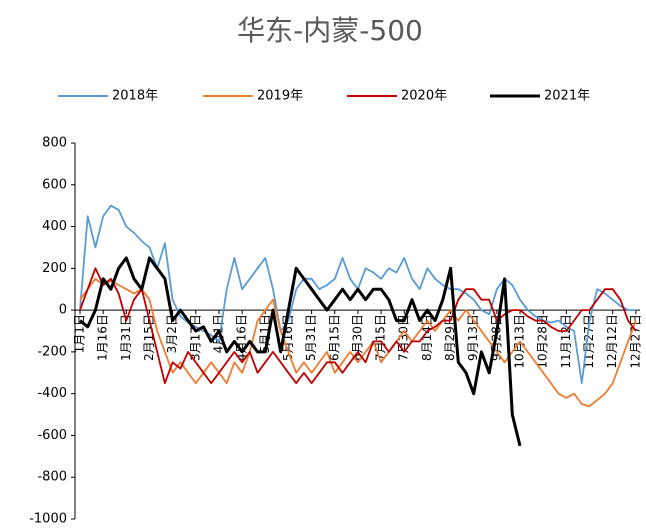  I want to click on y-tick-label: -200, so click(52, 351).